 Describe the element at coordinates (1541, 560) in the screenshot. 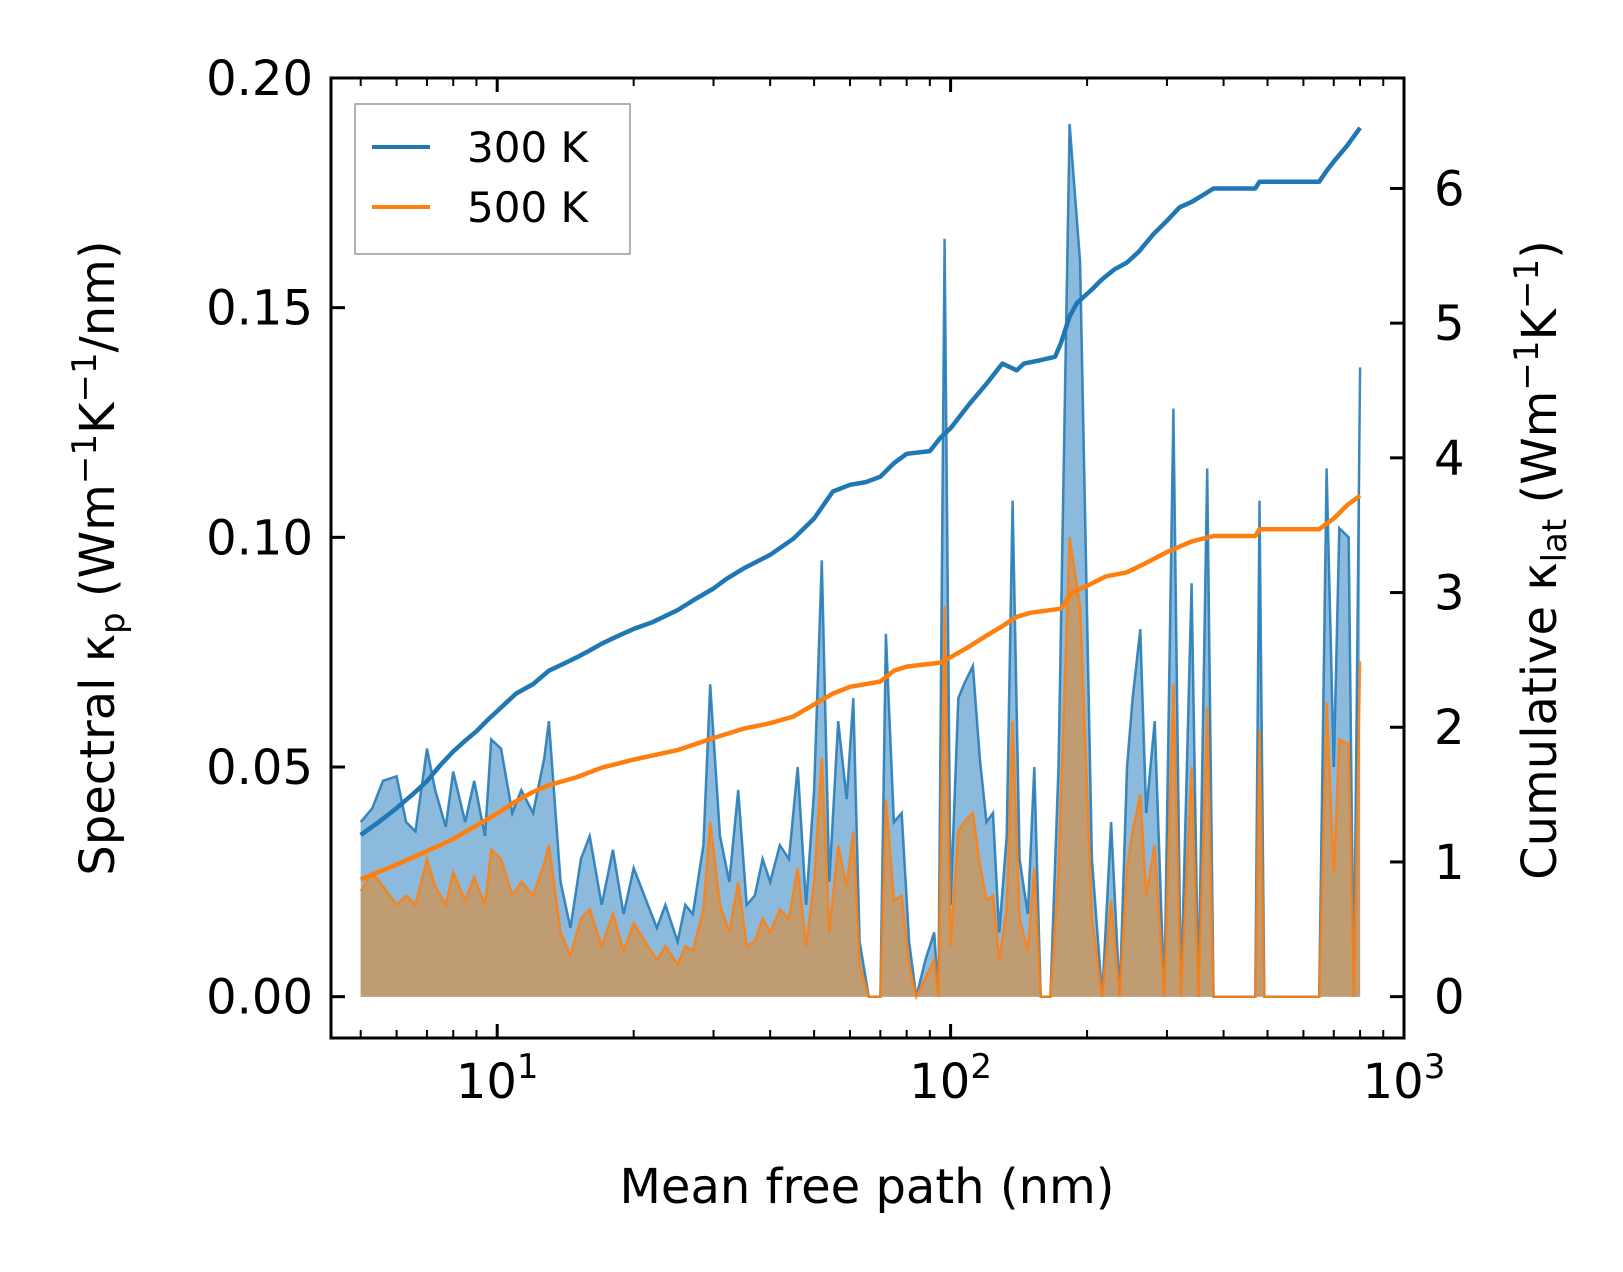

I see `y-axis-title-right: Cumulative κlat (Wm−1K−1)` at that location.